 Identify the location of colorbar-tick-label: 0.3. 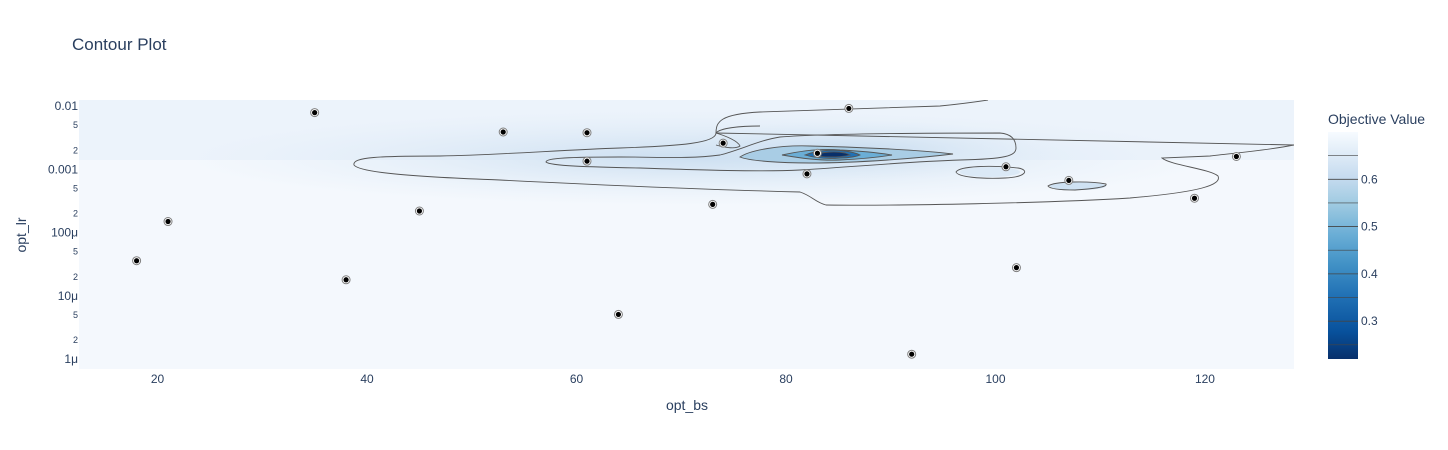
(1369, 321).